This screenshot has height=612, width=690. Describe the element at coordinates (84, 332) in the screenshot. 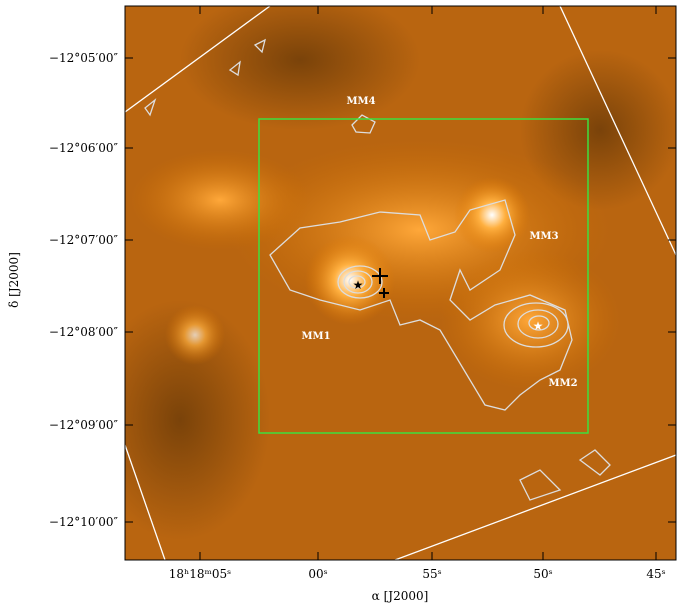

I see `y-tick-label: −12°08′00″` at that location.